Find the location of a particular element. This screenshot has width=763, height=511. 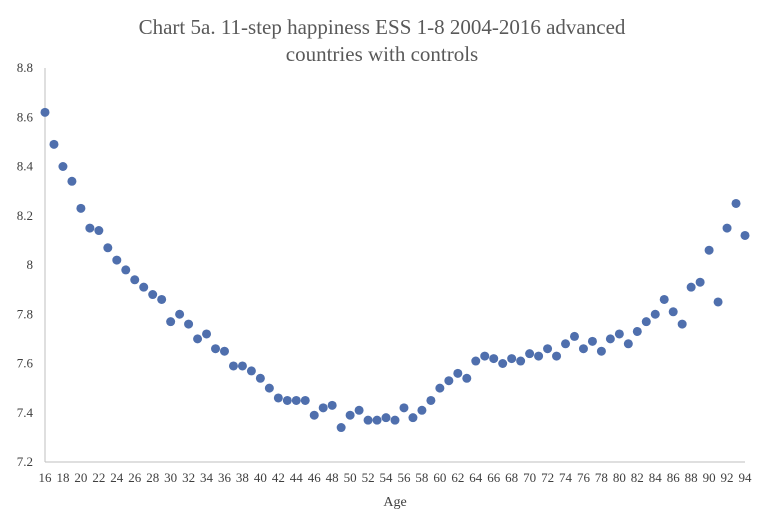

x-tick-label: 38 is located at coordinates (242, 477).